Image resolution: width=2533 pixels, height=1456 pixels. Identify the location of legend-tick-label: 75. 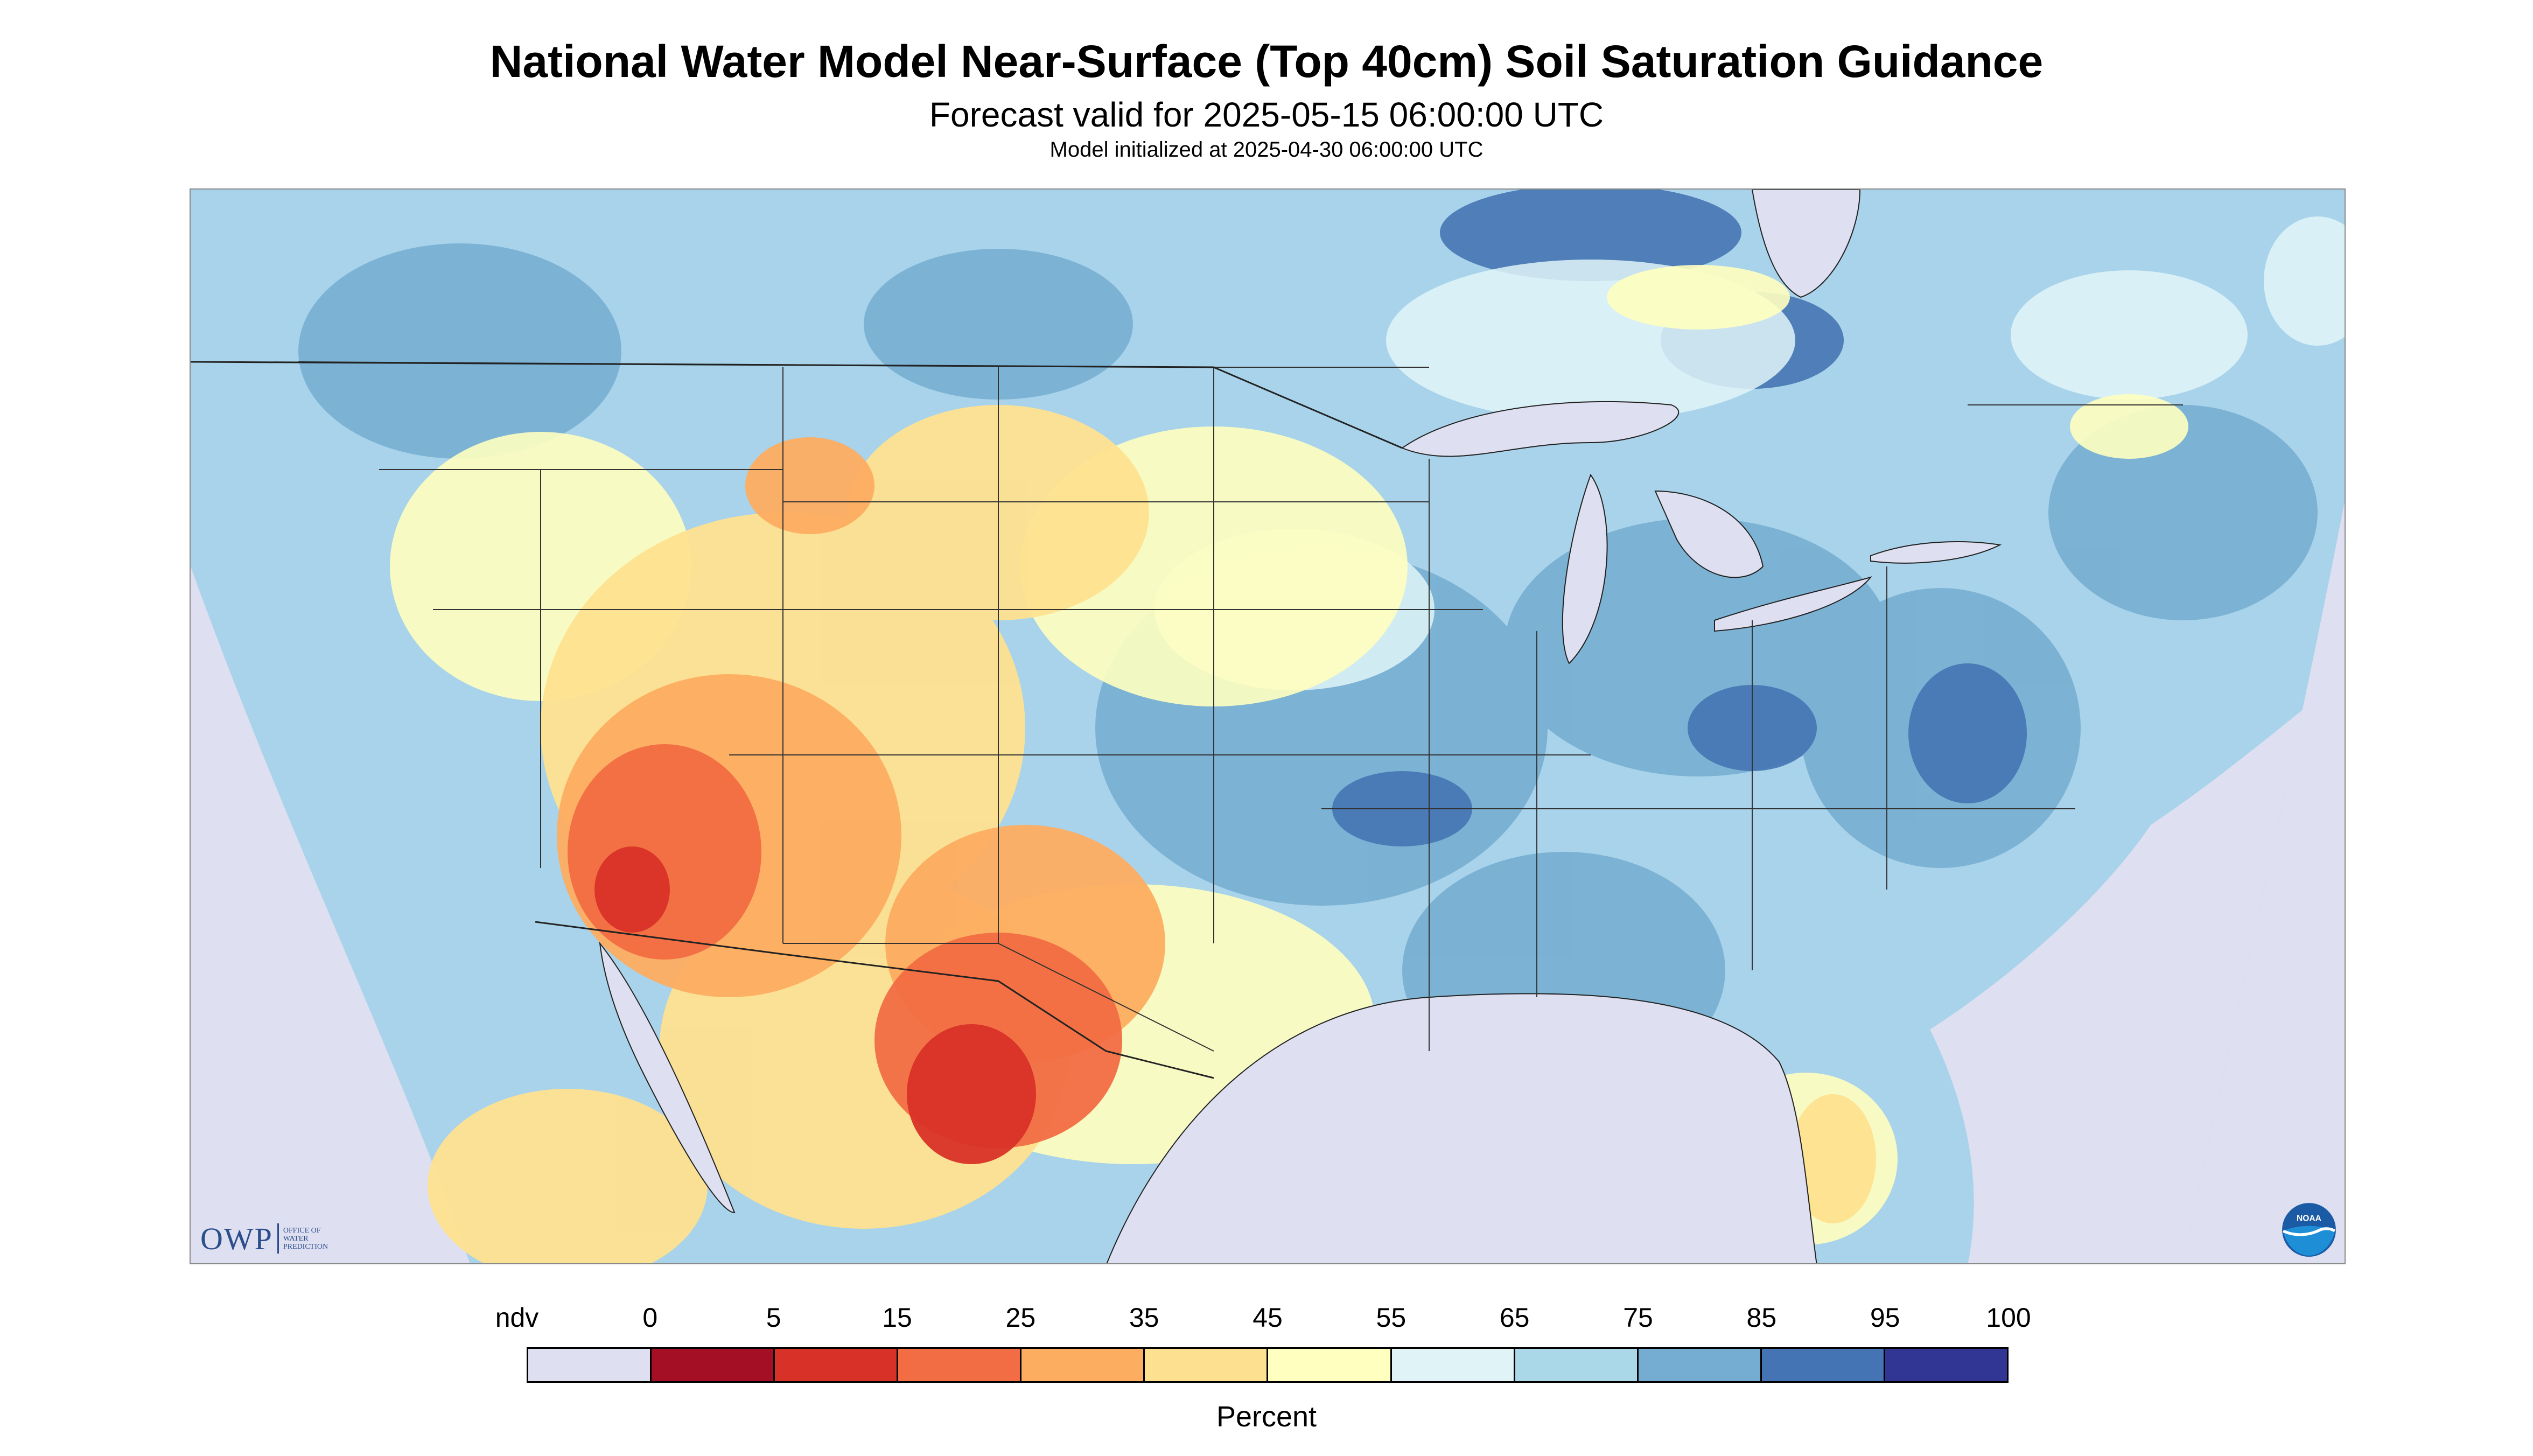
(1638, 1318).